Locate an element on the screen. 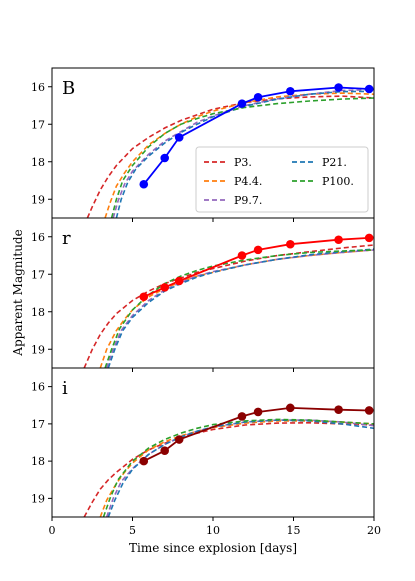  legend-label-p100: P100. is located at coordinates (338, 181).